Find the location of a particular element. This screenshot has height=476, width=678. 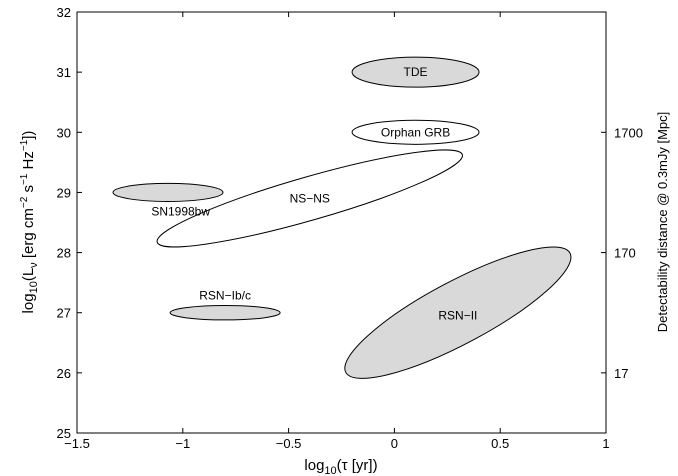

x-tick-label: −1 is located at coordinates (182, 443).